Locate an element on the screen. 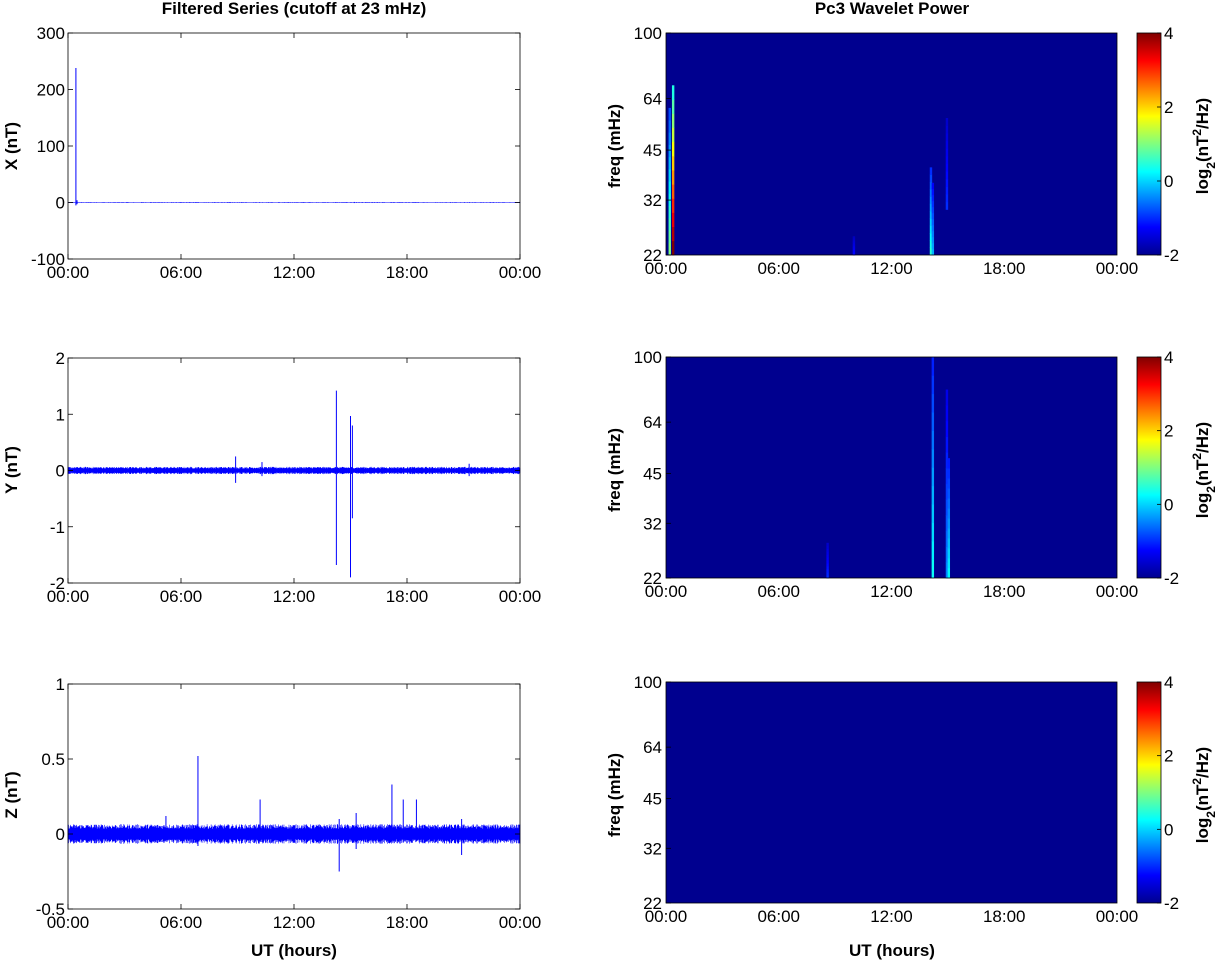 Image resolution: width=1217 pixels, height=962 pixels. y-colorbar-label: log2(nT2/Hz) is located at coordinates (1203, 470).